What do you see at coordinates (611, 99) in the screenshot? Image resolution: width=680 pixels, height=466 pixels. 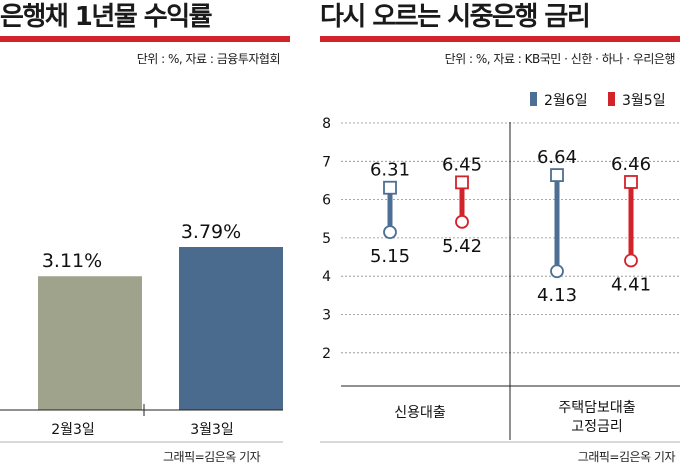 I see `legend-marker-mar` at bounding box center [611, 99].